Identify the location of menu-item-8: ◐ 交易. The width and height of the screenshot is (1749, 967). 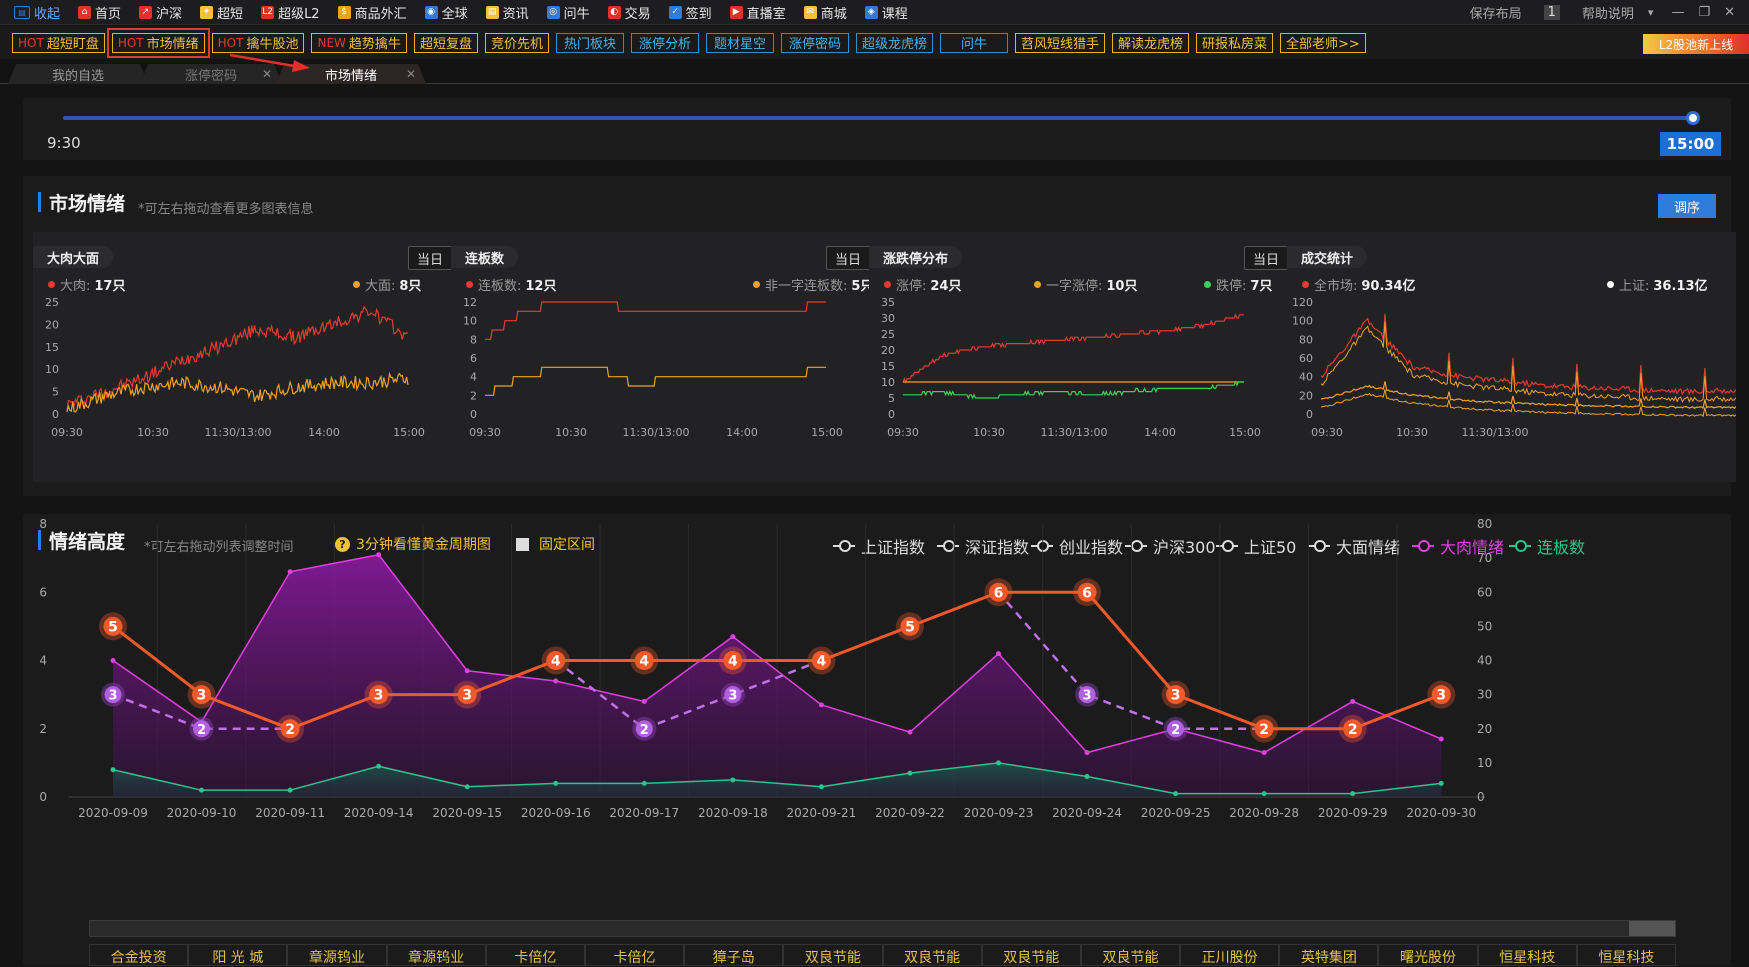
(629, 12).